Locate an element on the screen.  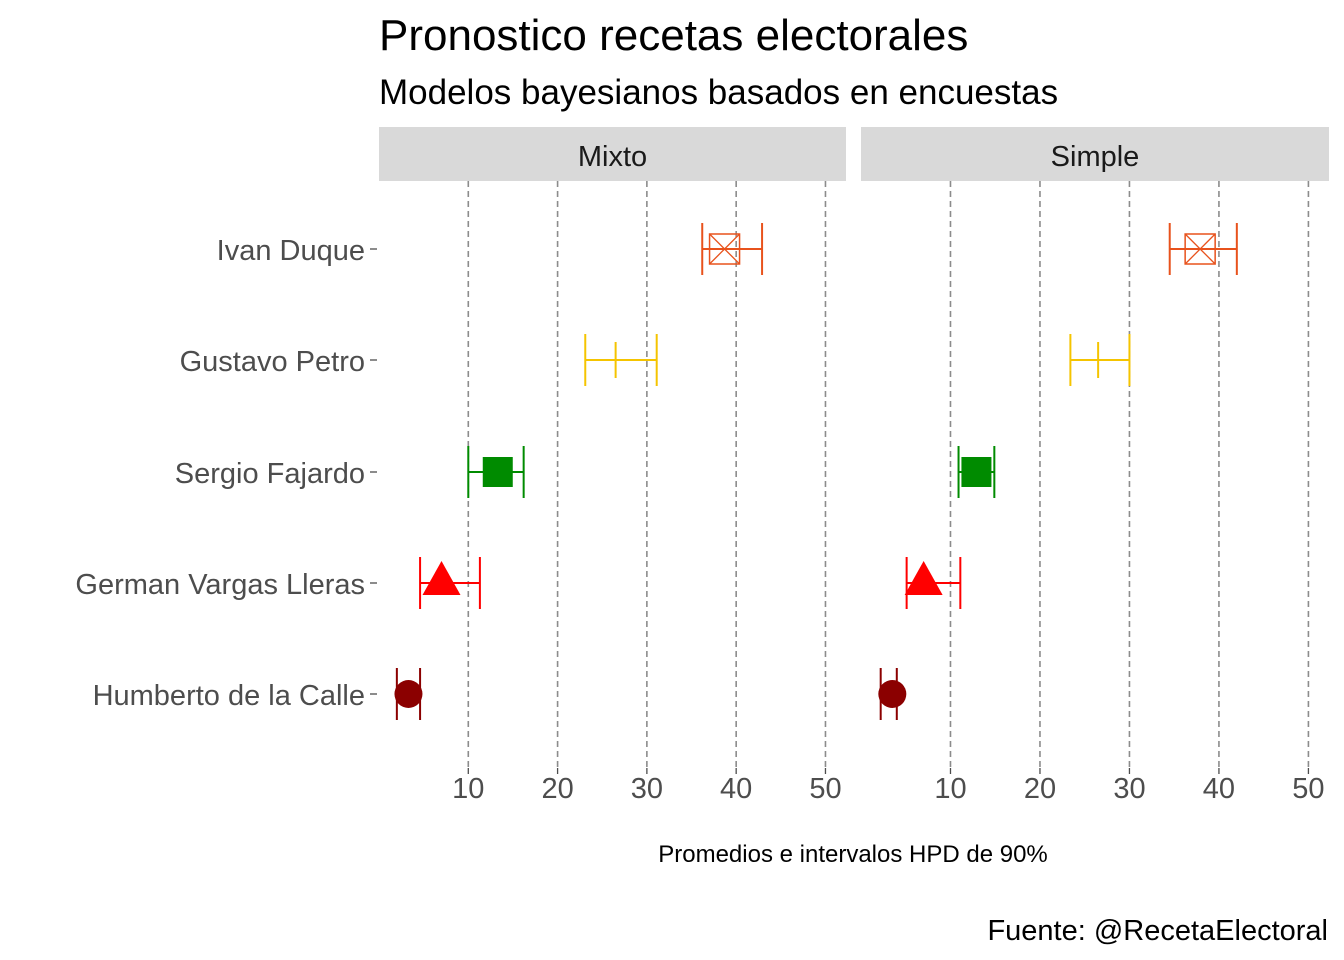
y-tick-label: Sergio Fajardo is located at coordinates (270, 474).